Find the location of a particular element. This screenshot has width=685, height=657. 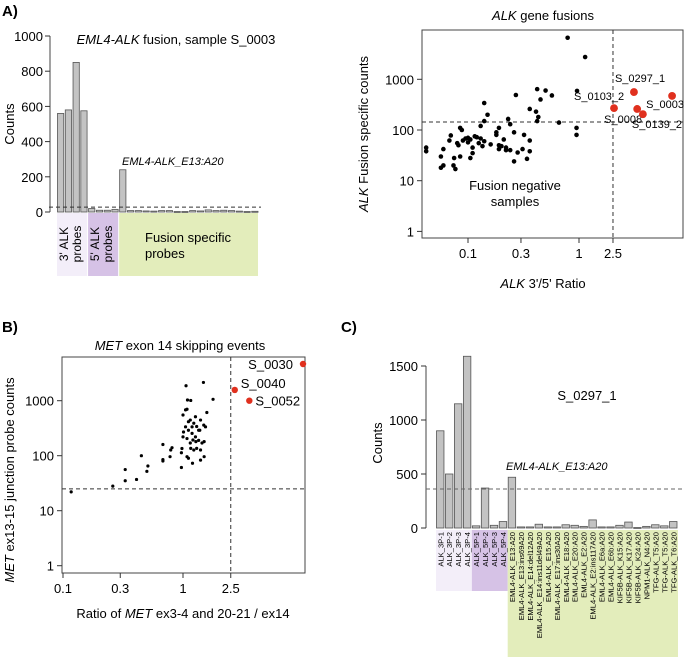

y-tick-label: 1500 is located at coordinates (403, 366).